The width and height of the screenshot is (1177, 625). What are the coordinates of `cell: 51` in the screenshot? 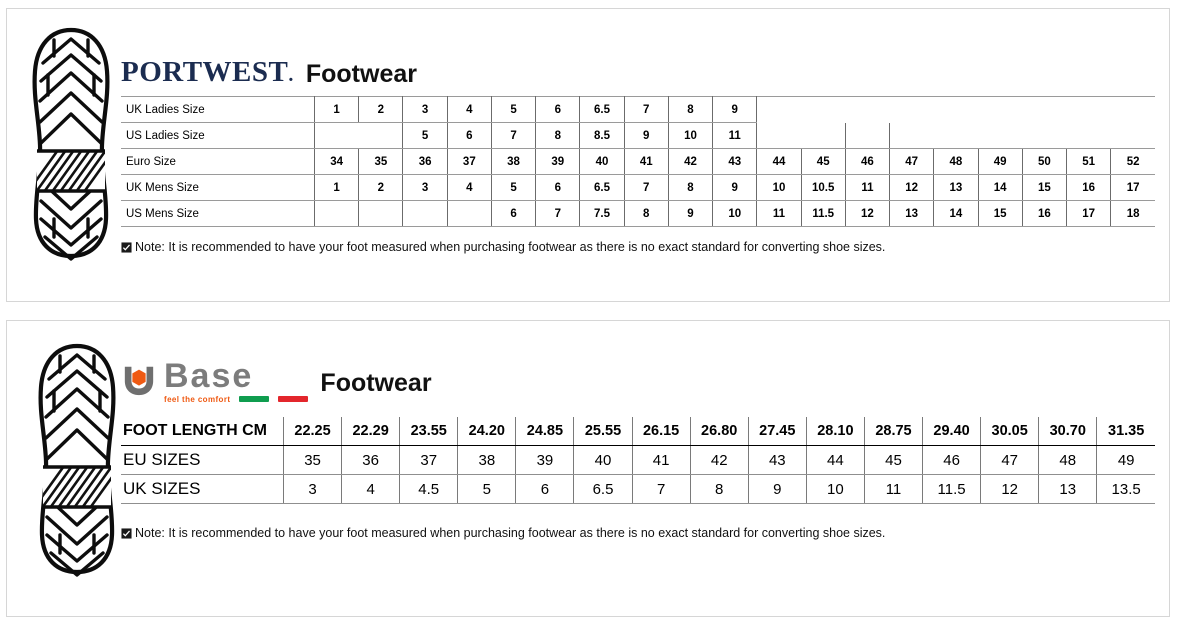 It's located at (1089, 161).